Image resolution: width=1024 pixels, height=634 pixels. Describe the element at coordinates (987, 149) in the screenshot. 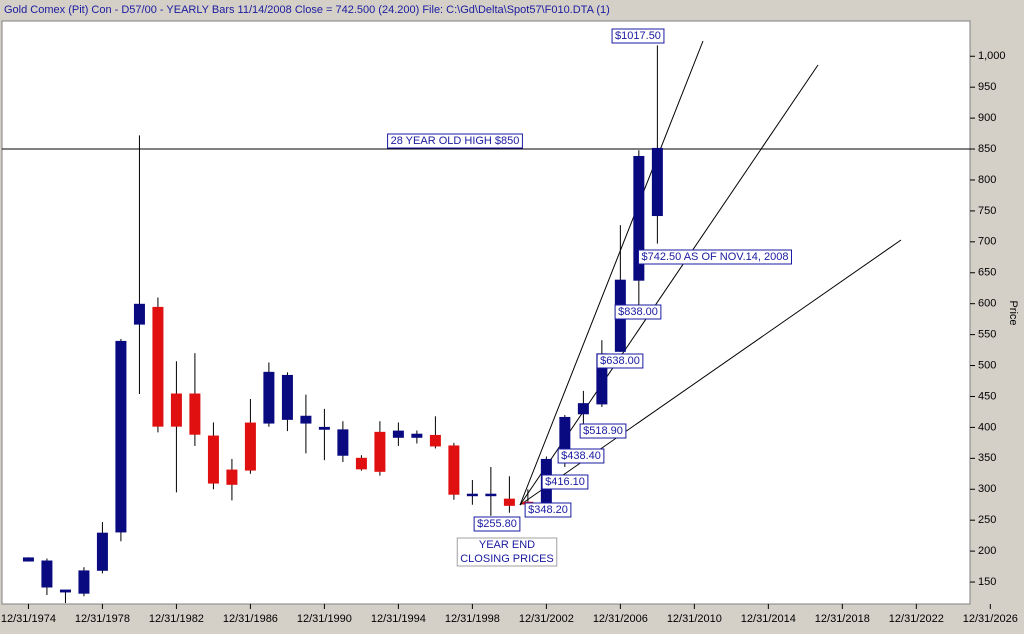

I see `y-tick-label: 850` at that location.